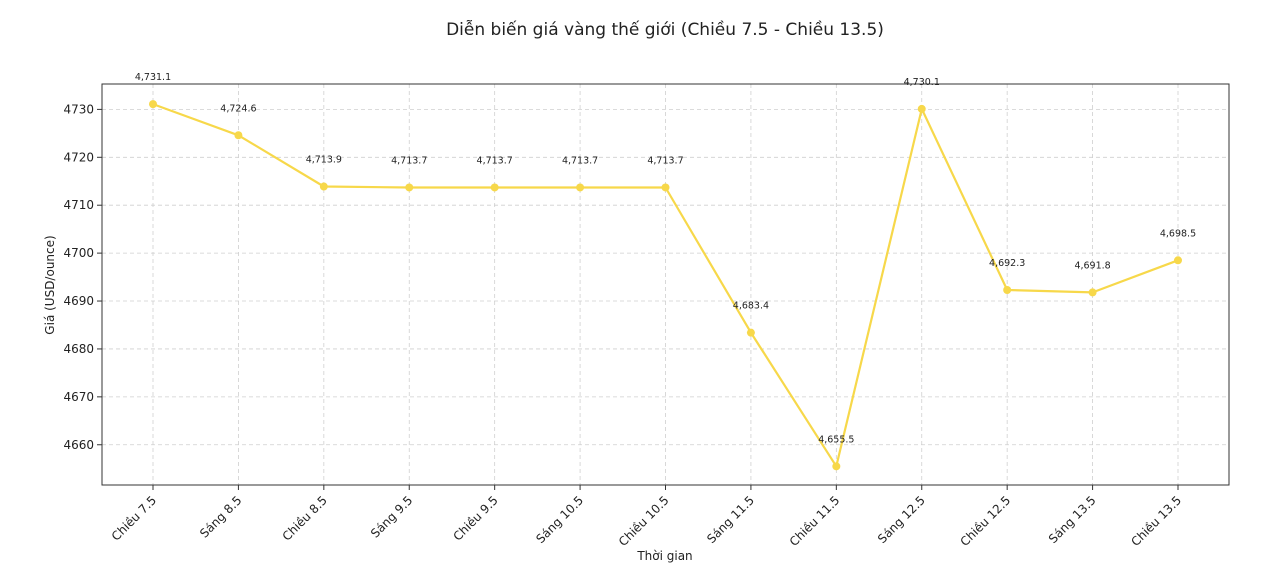 This screenshot has width=1280, height=582. What do you see at coordinates (901, 519) in the screenshot?
I see `x-tick-label: Sáng 12.5` at bounding box center [901, 519].